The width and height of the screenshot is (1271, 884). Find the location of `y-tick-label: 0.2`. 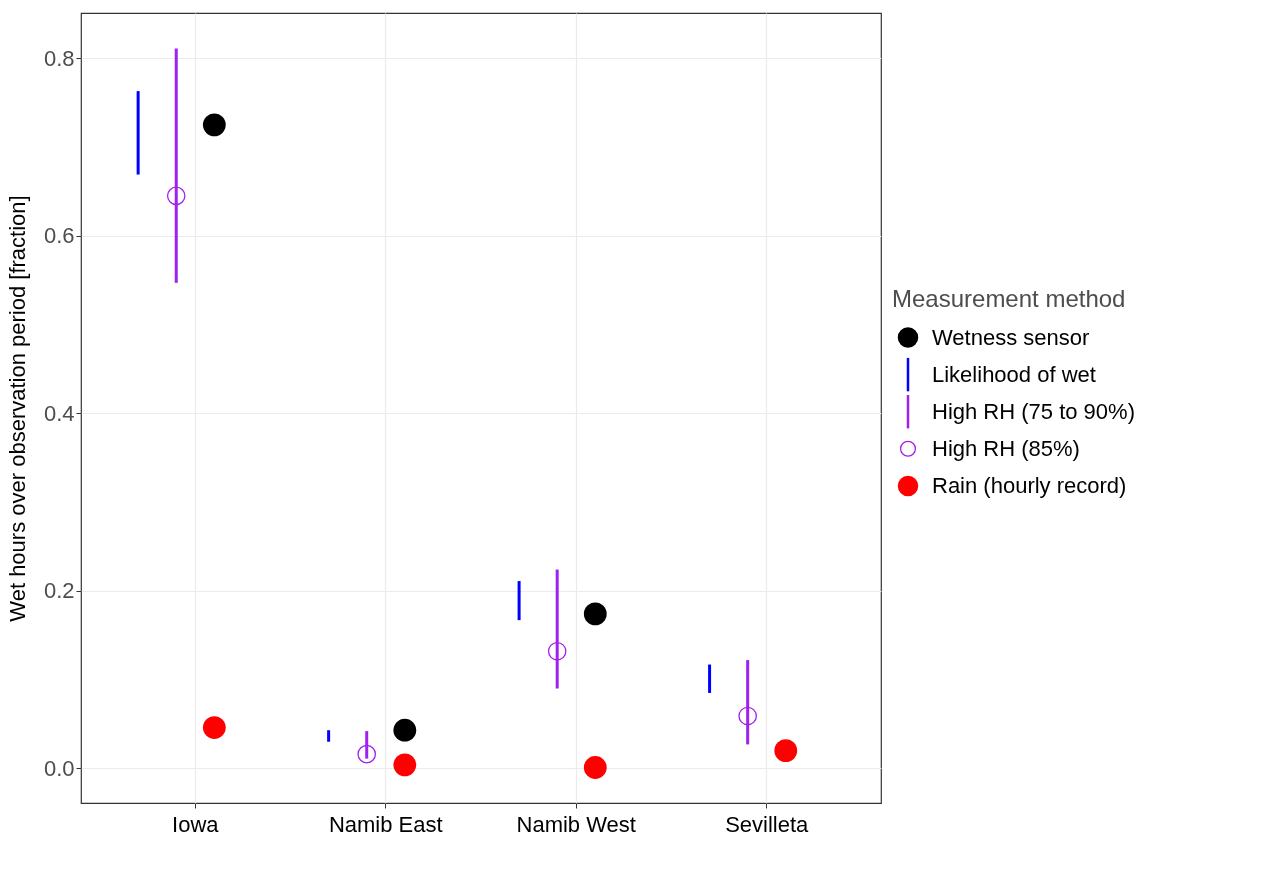

y-tick-label: 0.2 is located at coordinates (59, 591).